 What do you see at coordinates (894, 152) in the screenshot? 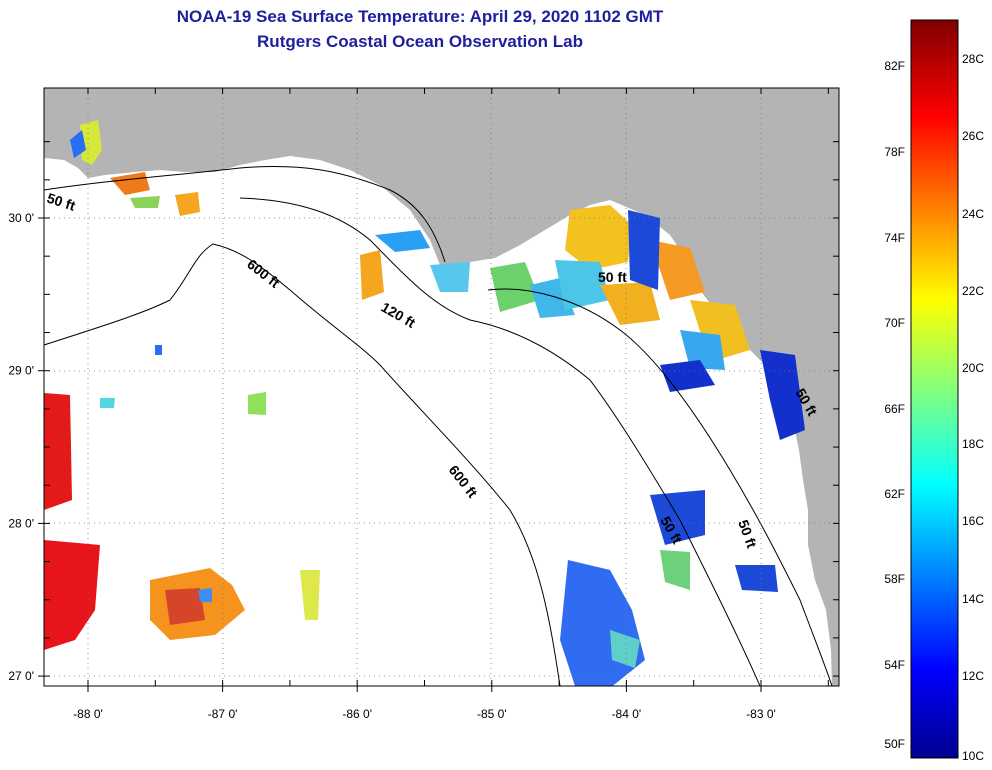
I see `colorbar-fahrenheit-label: 78F` at bounding box center [894, 152].